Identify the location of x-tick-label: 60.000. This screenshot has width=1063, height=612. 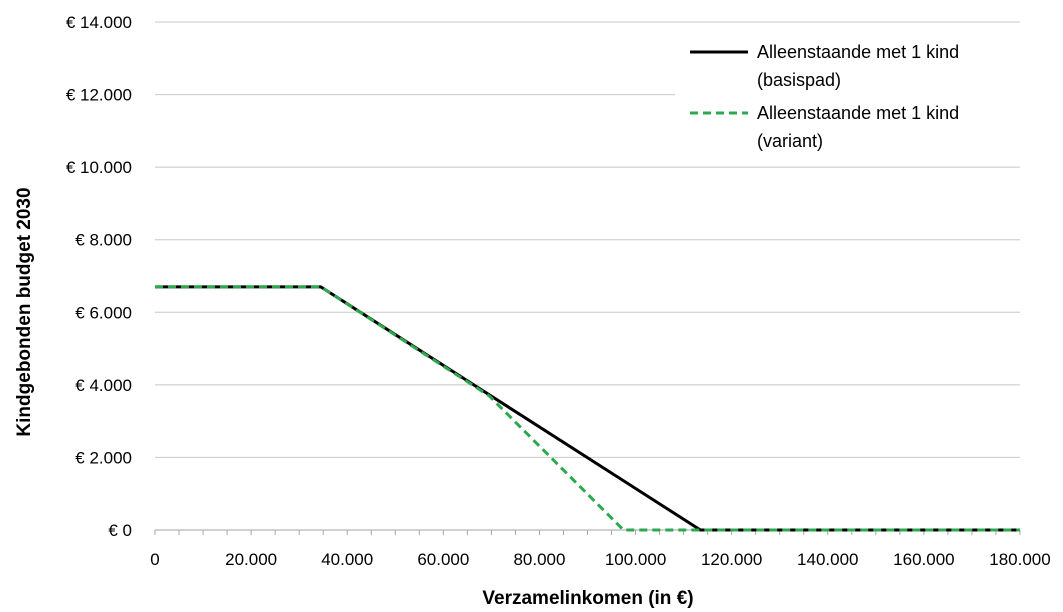
(443, 559).